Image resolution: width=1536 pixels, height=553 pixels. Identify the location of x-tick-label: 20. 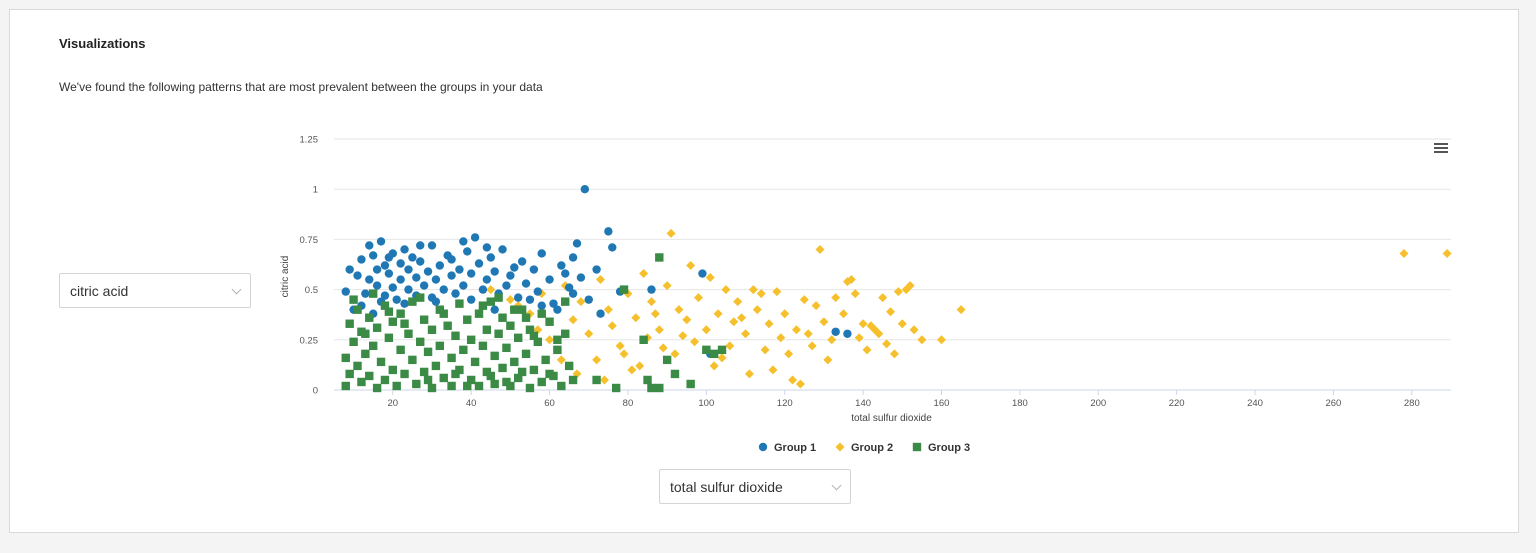
(393, 403).